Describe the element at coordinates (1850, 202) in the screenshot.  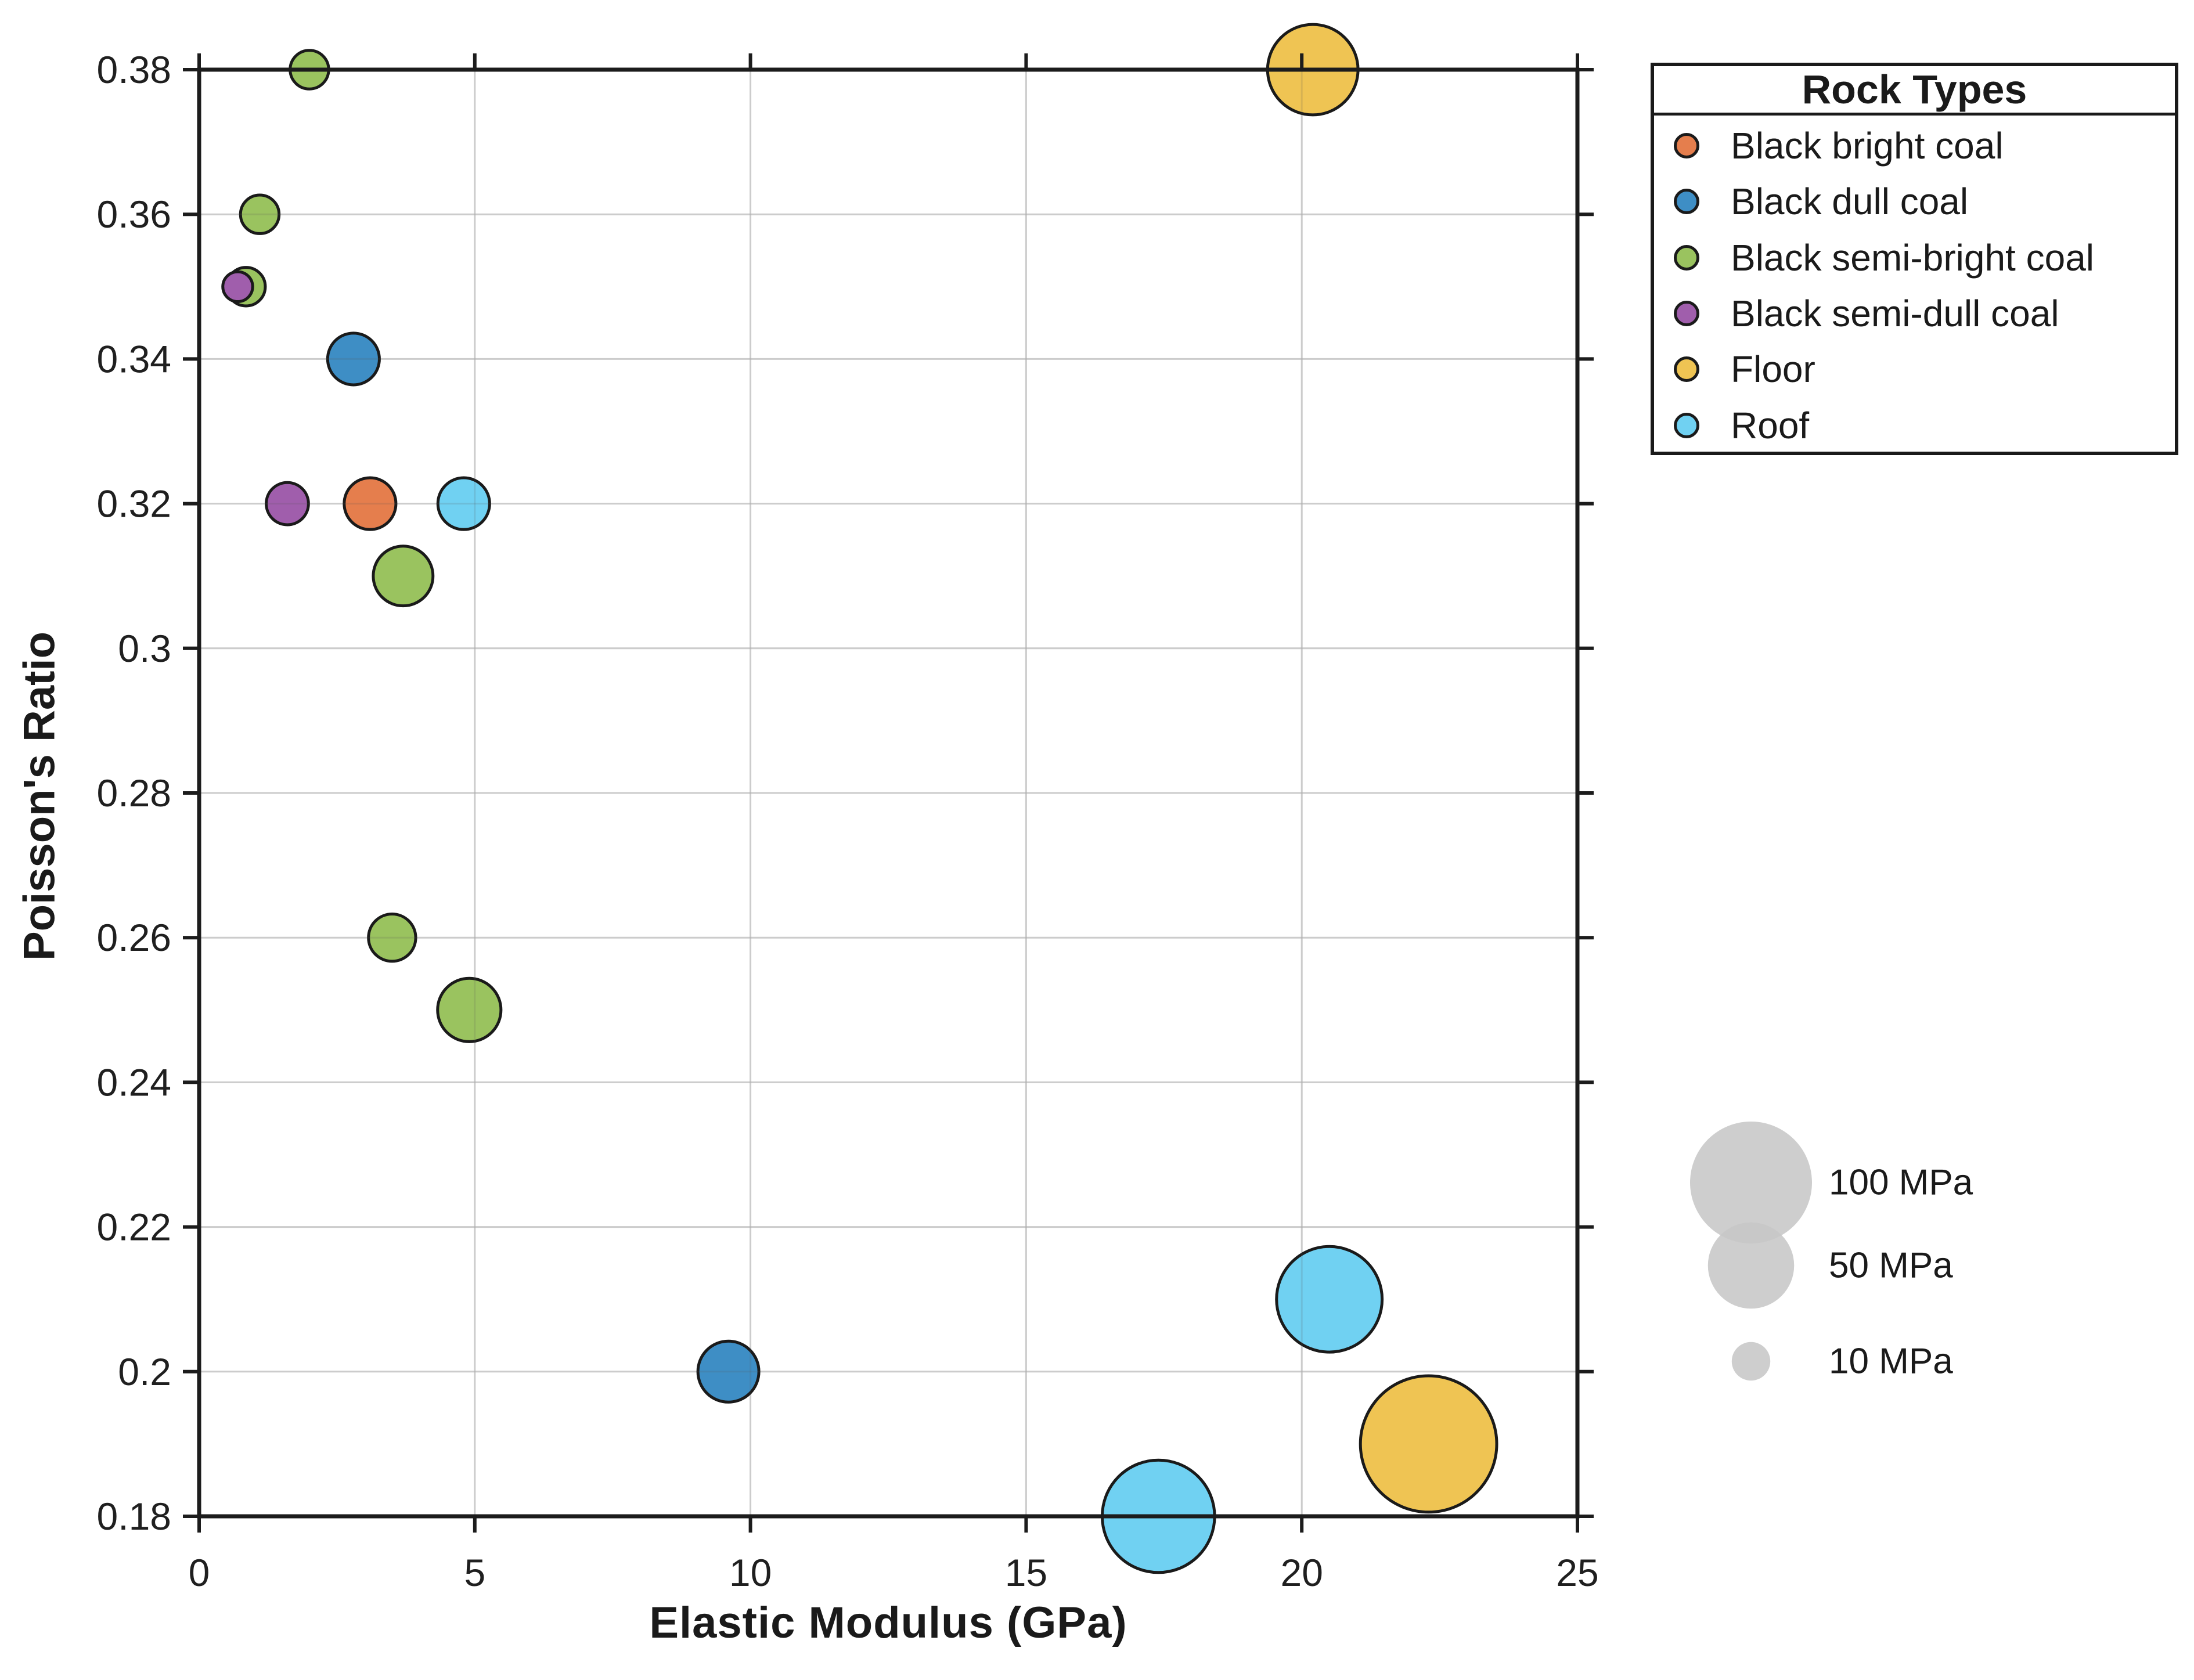
I see `legend-item-label: Black dull coal` at that location.